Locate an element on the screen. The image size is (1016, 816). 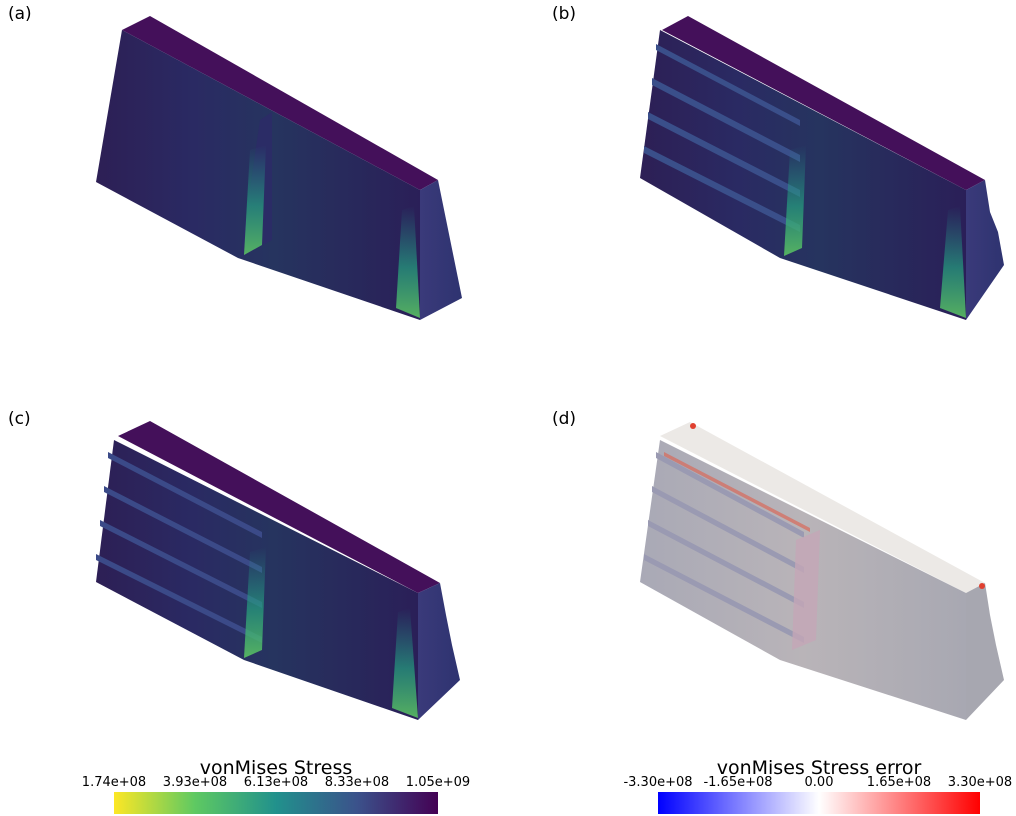
error-tick: 3.30e+08 is located at coordinates (980, 782).